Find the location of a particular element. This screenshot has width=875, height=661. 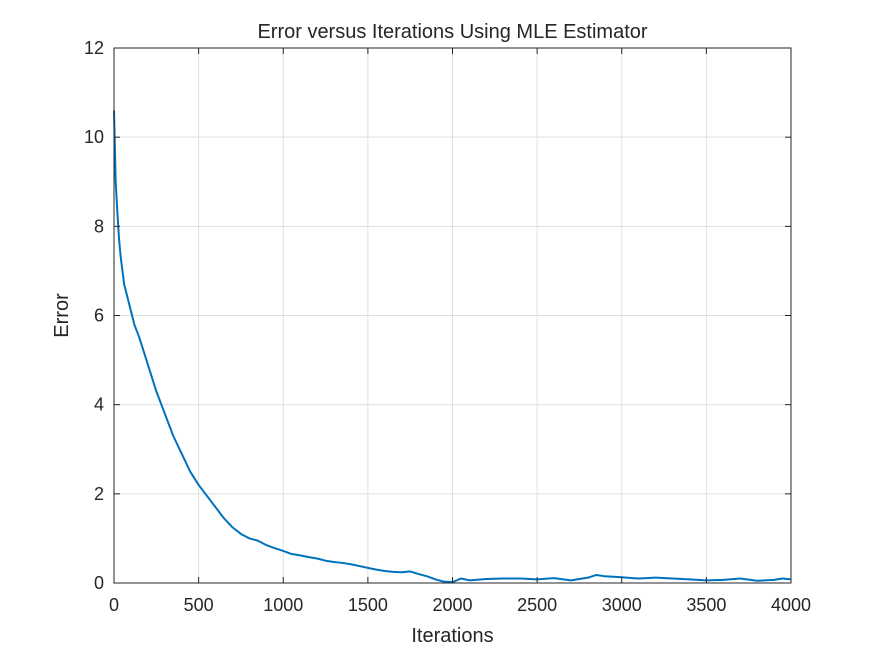

y-tick-label: 12 is located at coordinates (94, 48).